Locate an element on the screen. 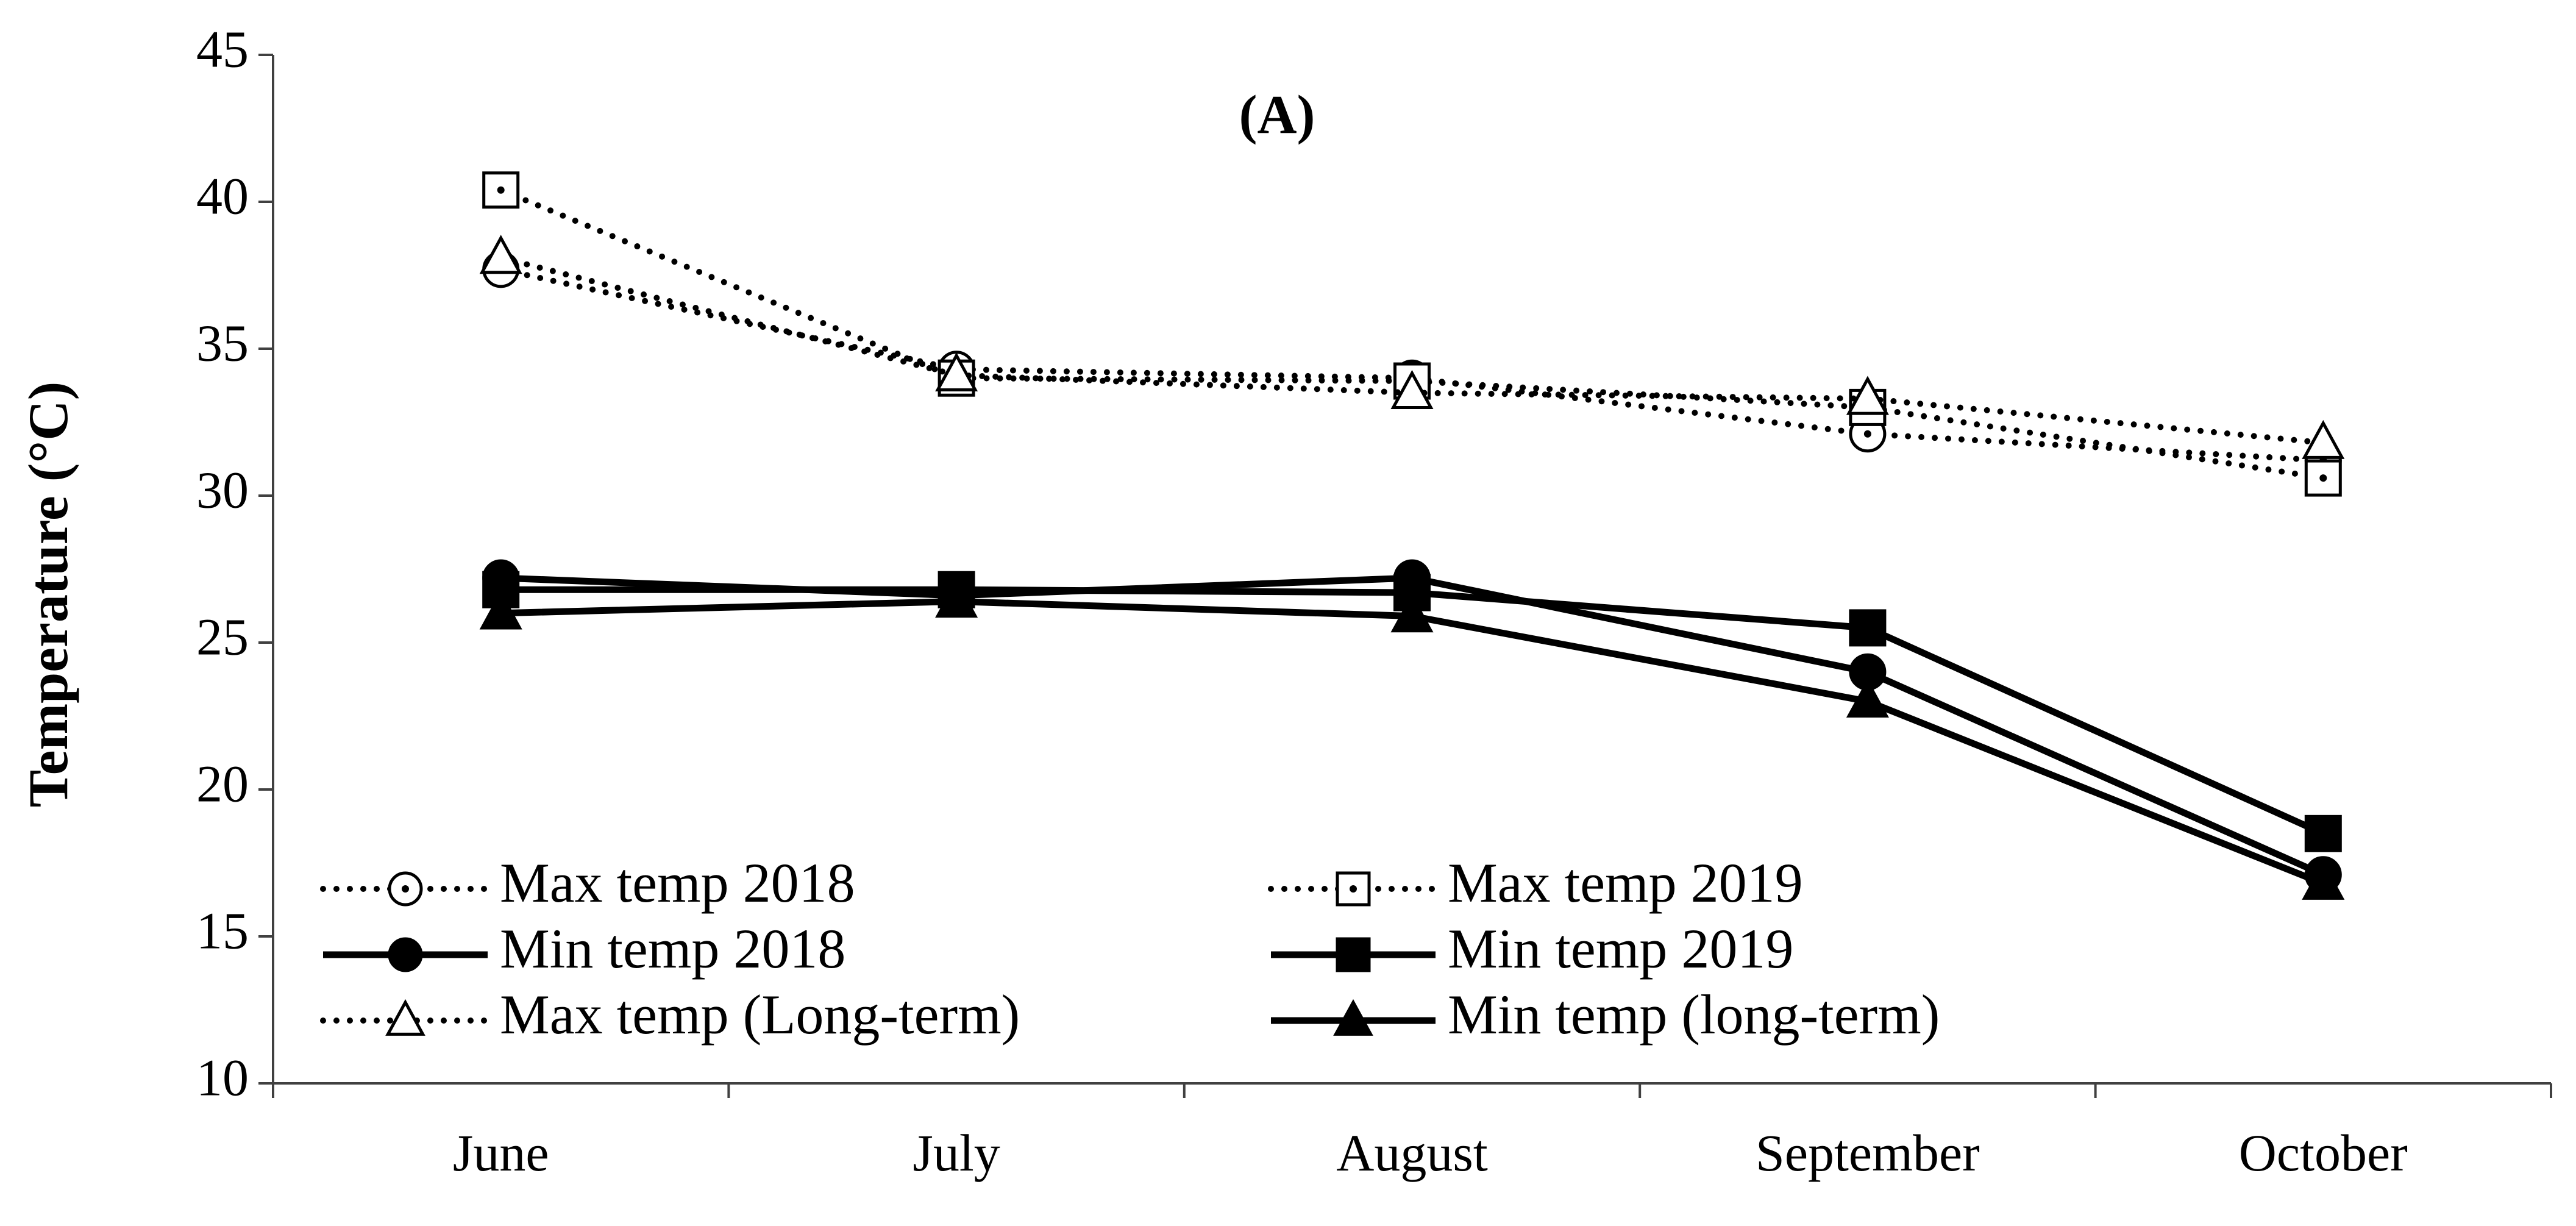 The image size is (2576, 1226). legend-item-min-temp-long-term: Min temp (long-term) is located at coordinates (1605, 1014).